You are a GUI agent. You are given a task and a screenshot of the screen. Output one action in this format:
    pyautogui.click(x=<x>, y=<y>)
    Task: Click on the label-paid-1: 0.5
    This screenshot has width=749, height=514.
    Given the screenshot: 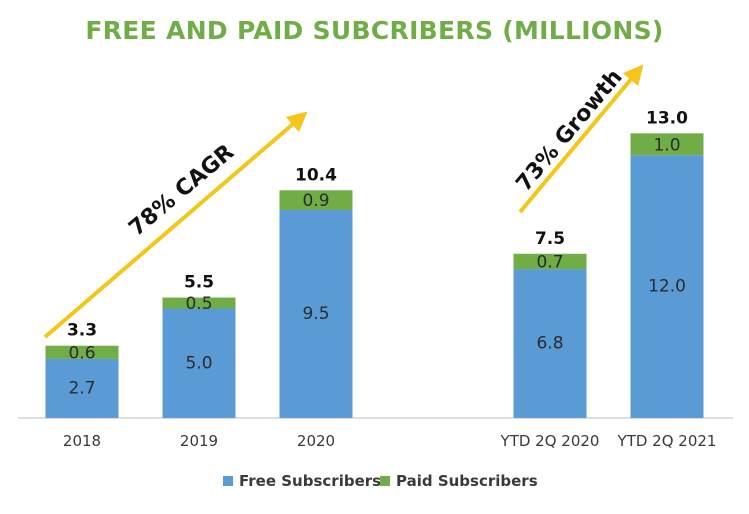 What is the action you would take?
    pyautogui.click(x=198, y=304)
    